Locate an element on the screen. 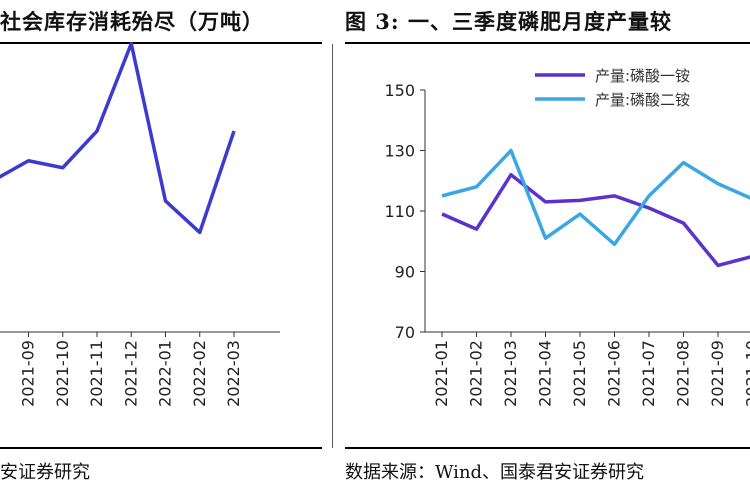 The width and height of the screenshot is (750, 500). right-y-tick-label: 110 is located at coordinates (399, 211).